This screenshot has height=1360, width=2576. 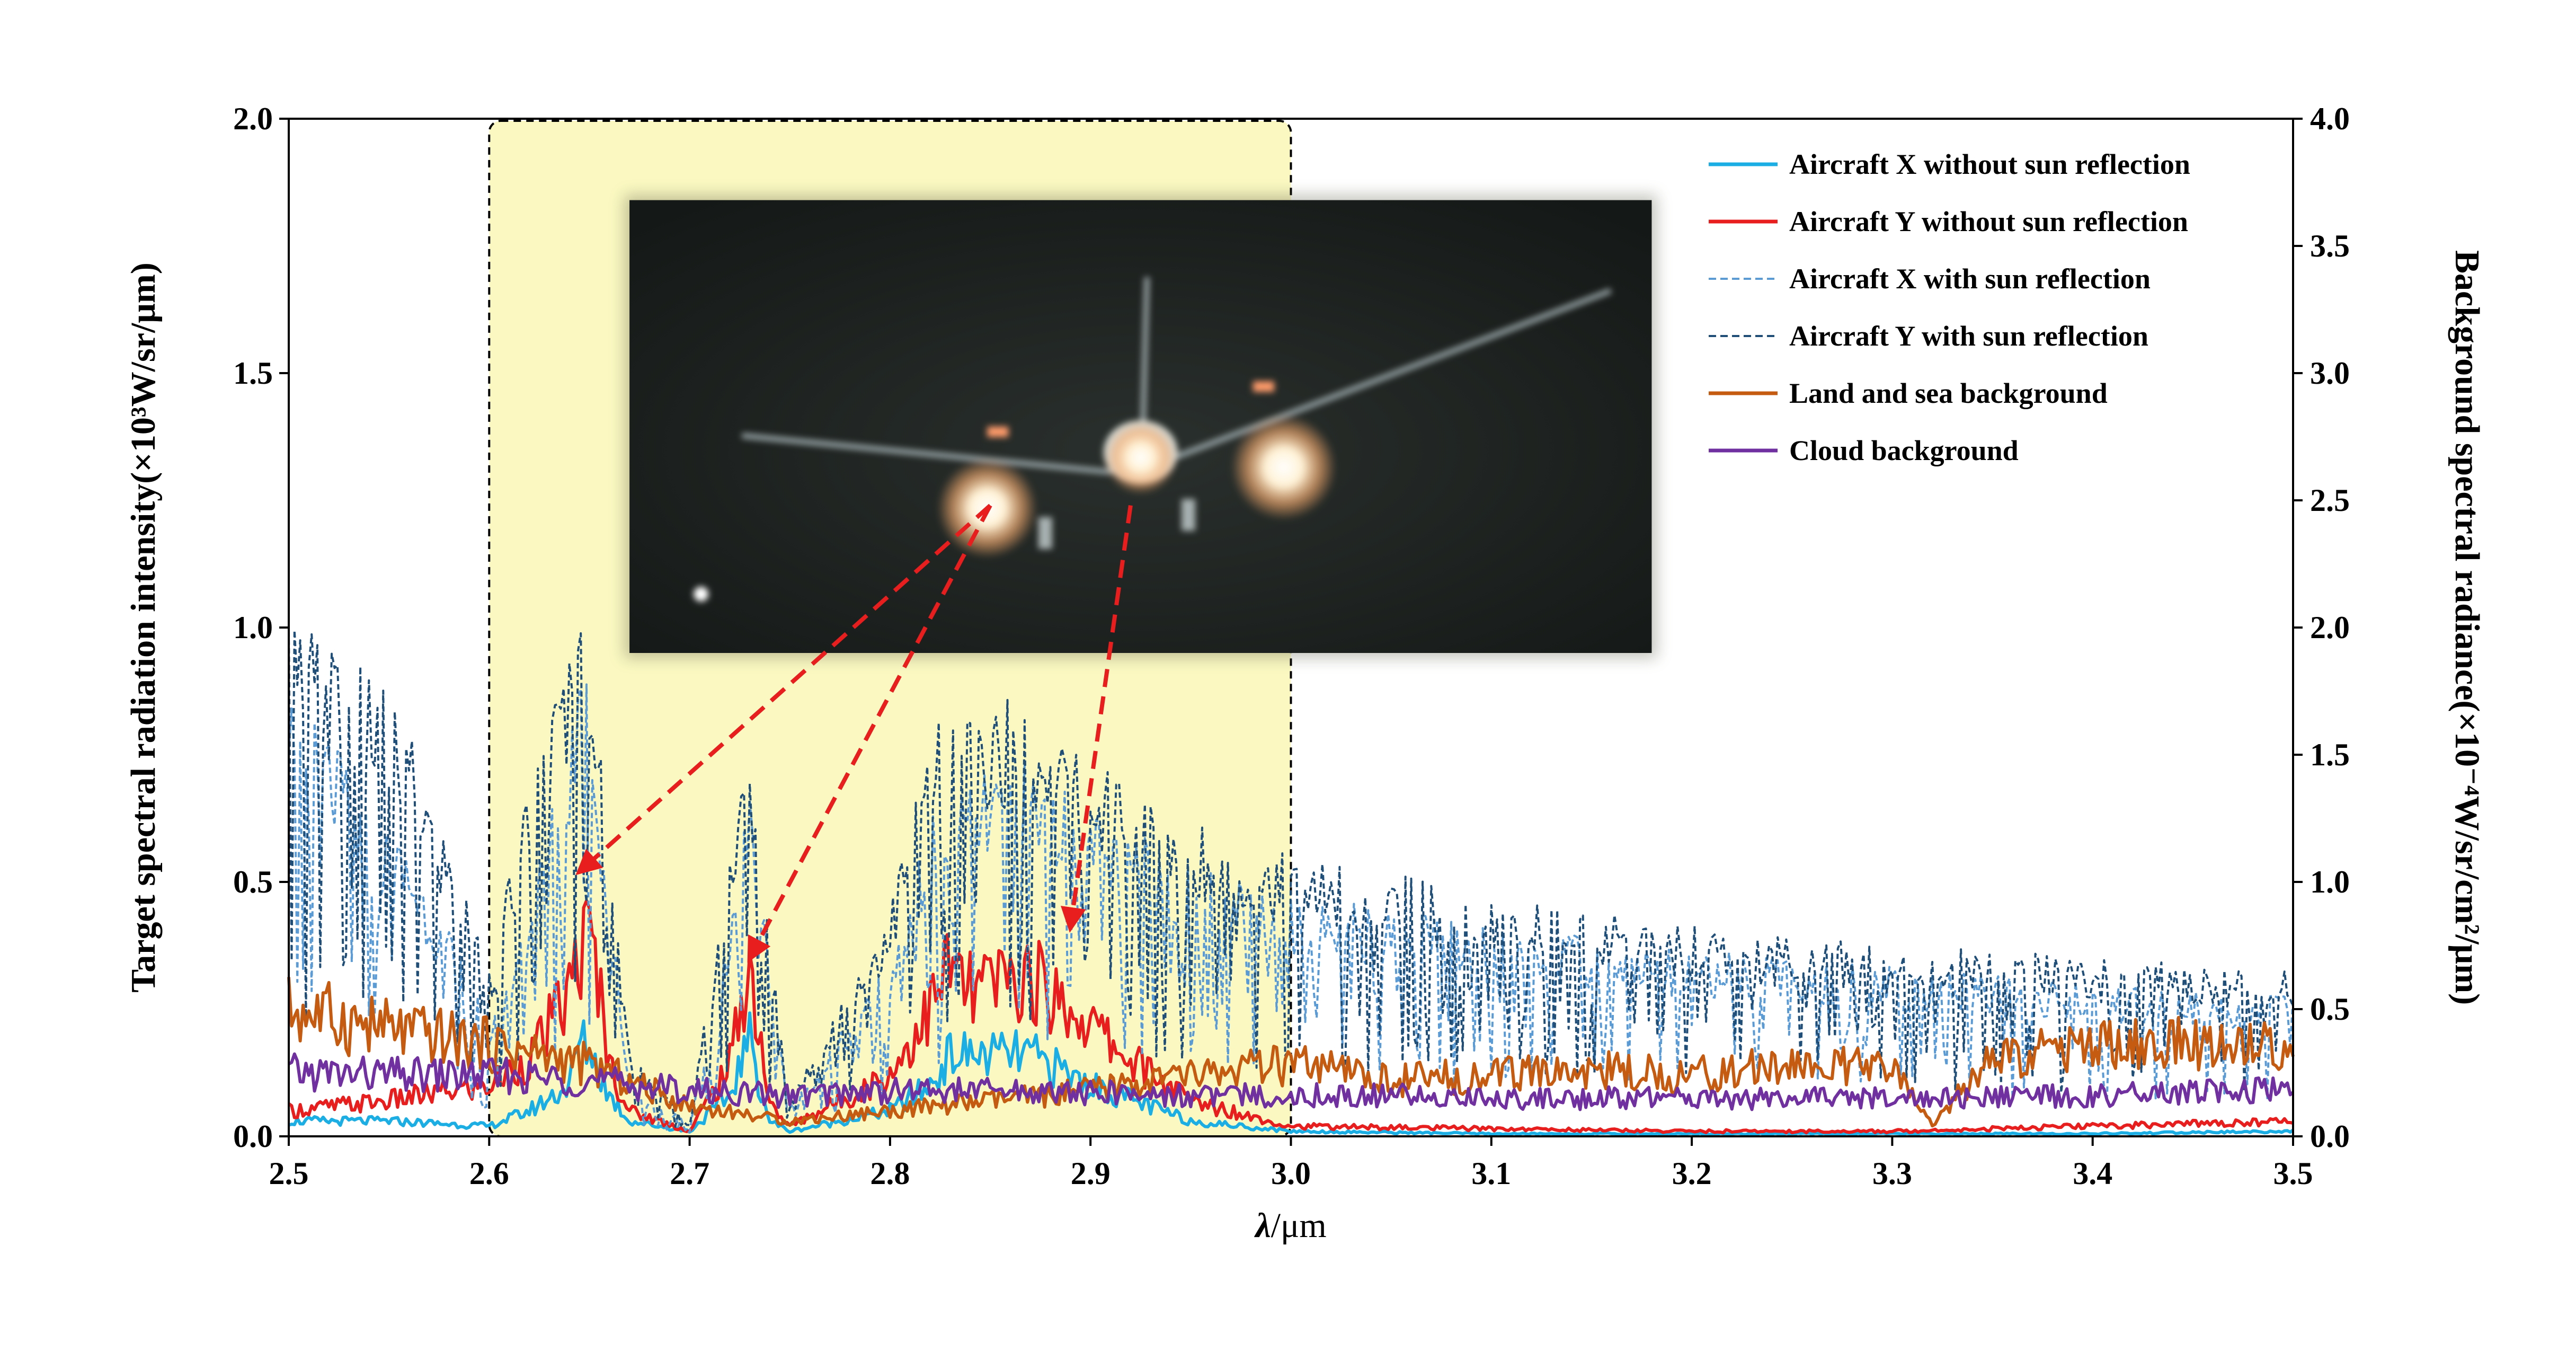 What do you see at coordinates (1990, 164) in the screenshot?
I see `legend-label-1: Aircraft X without sun reflection` at bounding box center [1990, 164].